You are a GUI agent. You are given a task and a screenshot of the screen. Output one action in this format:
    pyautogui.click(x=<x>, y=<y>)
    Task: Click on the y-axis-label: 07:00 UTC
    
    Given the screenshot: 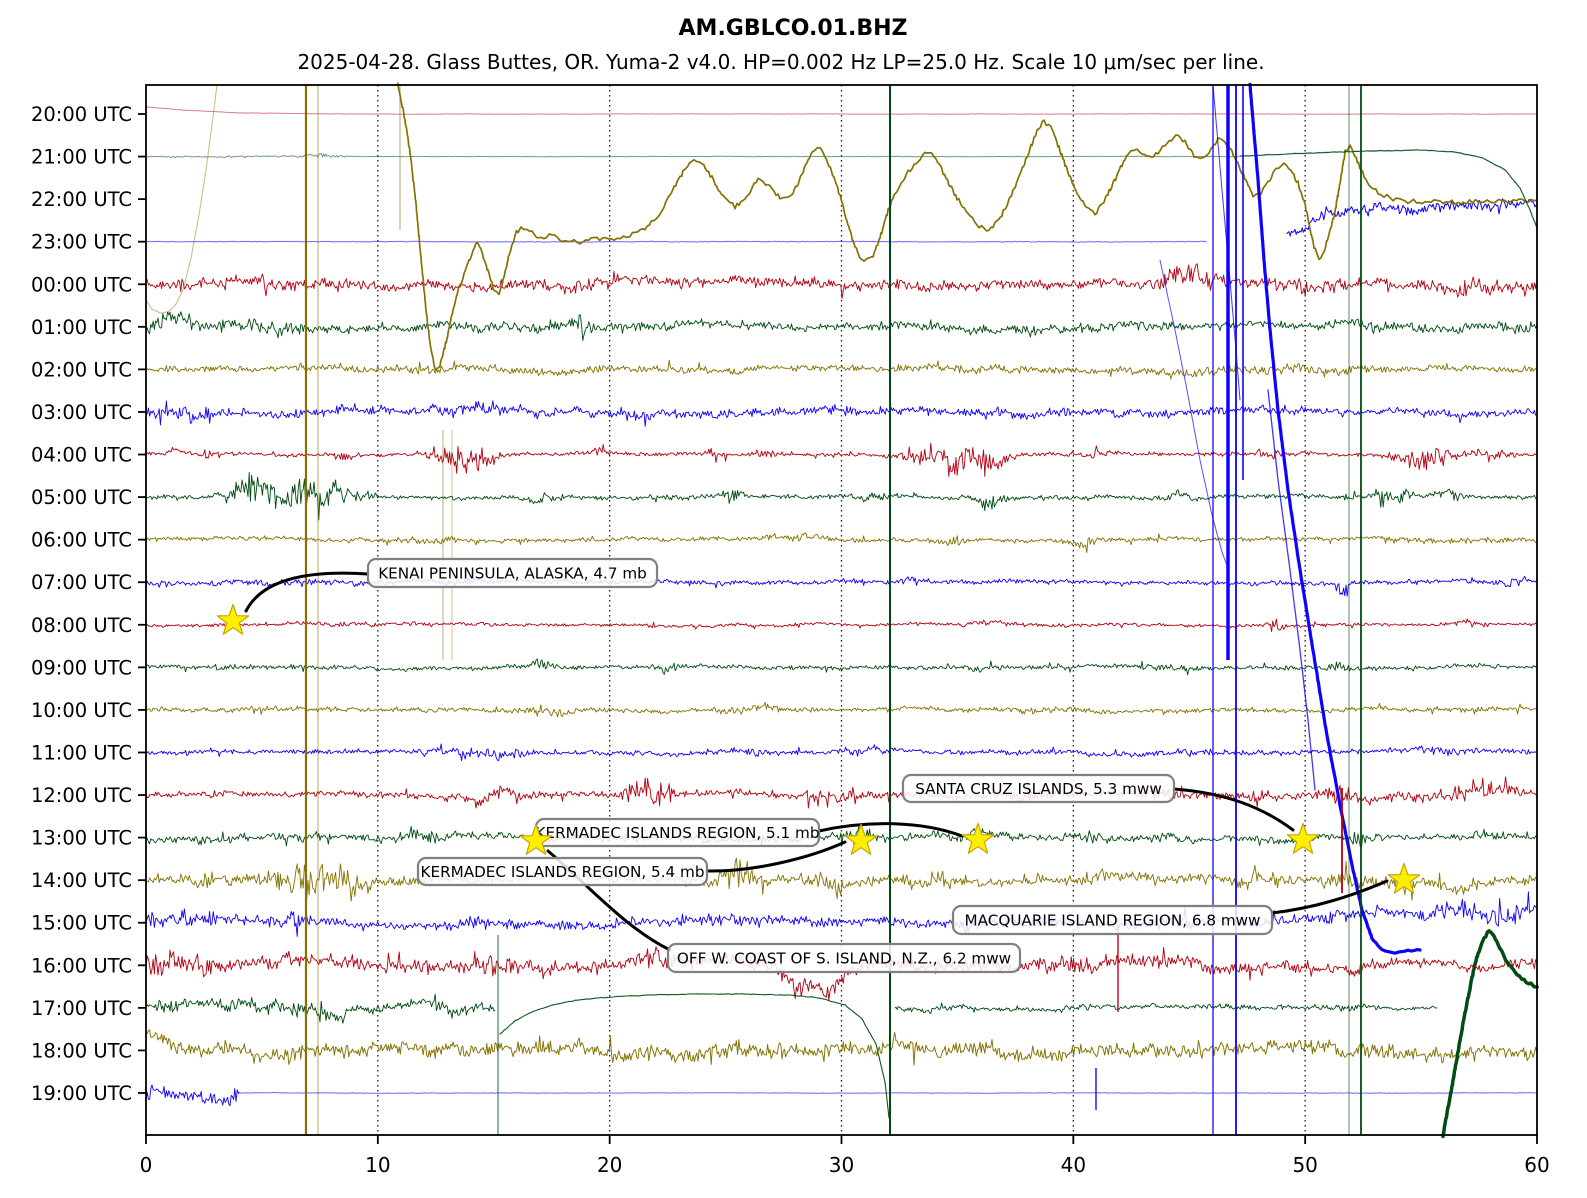 What is the action you would take?
    pyautogui.click(x=81, y=582)
    